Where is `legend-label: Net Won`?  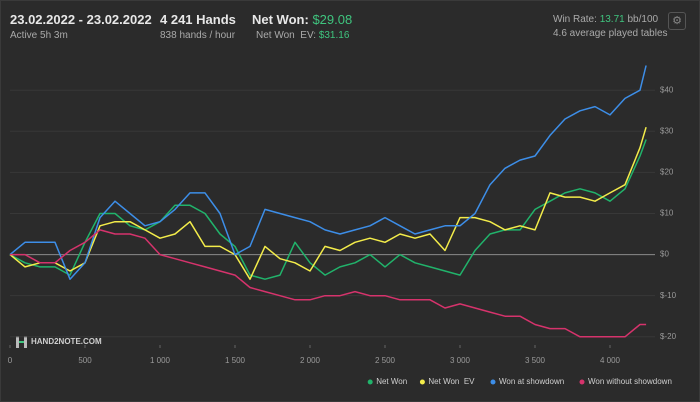
legend-label: Net Won is located at coordinates (391, 381).